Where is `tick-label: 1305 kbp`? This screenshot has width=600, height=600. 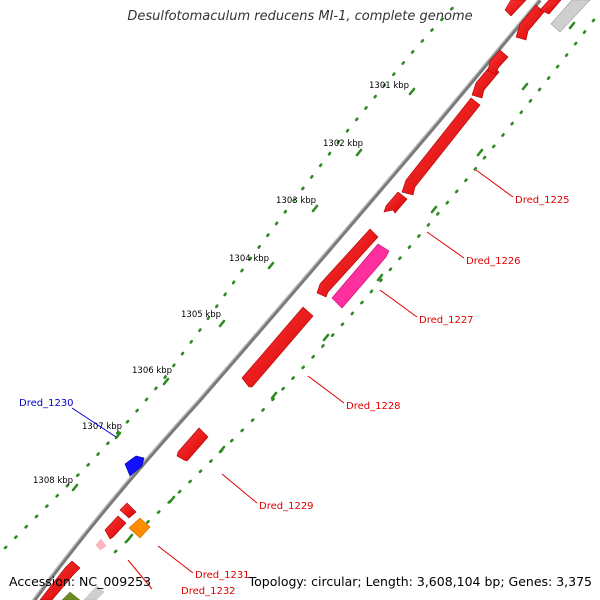 tick-label: 1305 kbp is located at coordinates (201, 315).